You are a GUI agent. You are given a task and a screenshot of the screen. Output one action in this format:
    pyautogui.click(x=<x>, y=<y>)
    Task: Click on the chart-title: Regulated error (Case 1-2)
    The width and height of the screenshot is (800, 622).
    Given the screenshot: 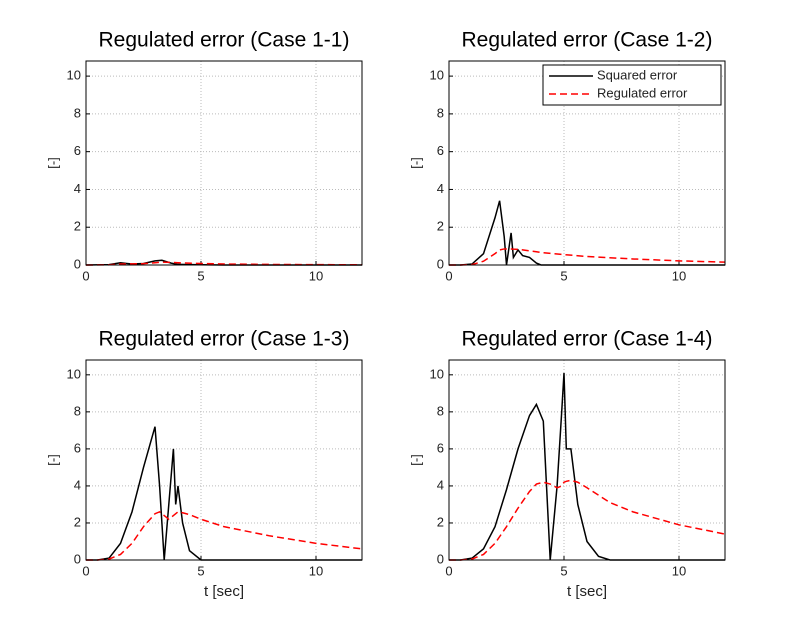 What is the action you would take?
    pyautogui.click(x=587, y=40)
    